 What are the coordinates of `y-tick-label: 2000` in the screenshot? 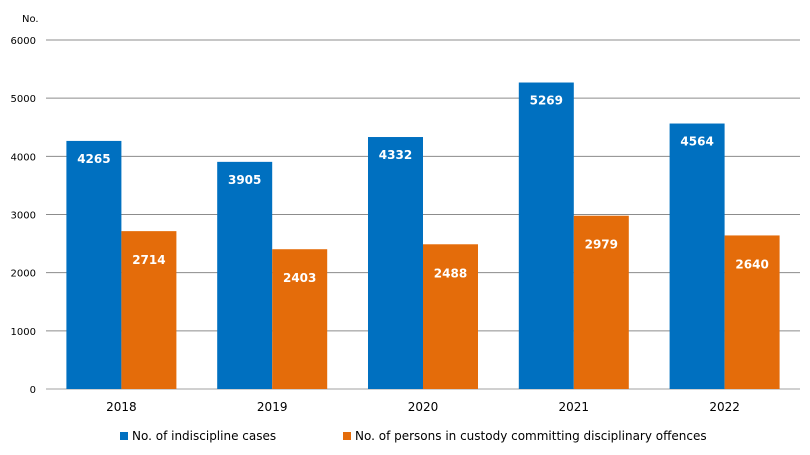 It's located at (23, 274).